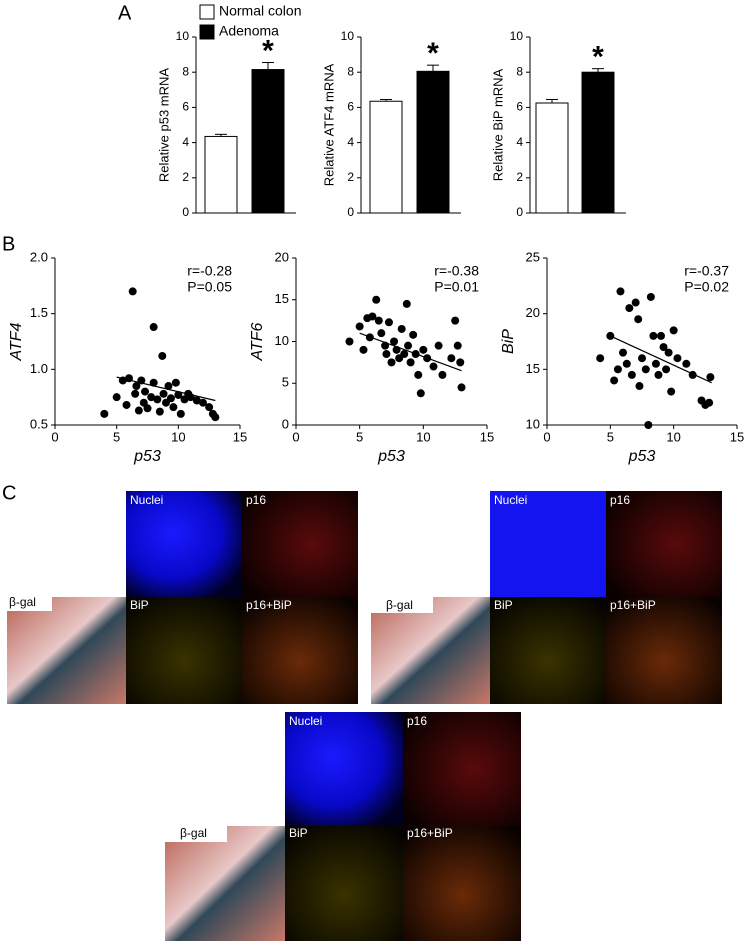 This screenshot has width=745, height=947. I want to click on stat-annotation: P=0.01, so click(456, 287).